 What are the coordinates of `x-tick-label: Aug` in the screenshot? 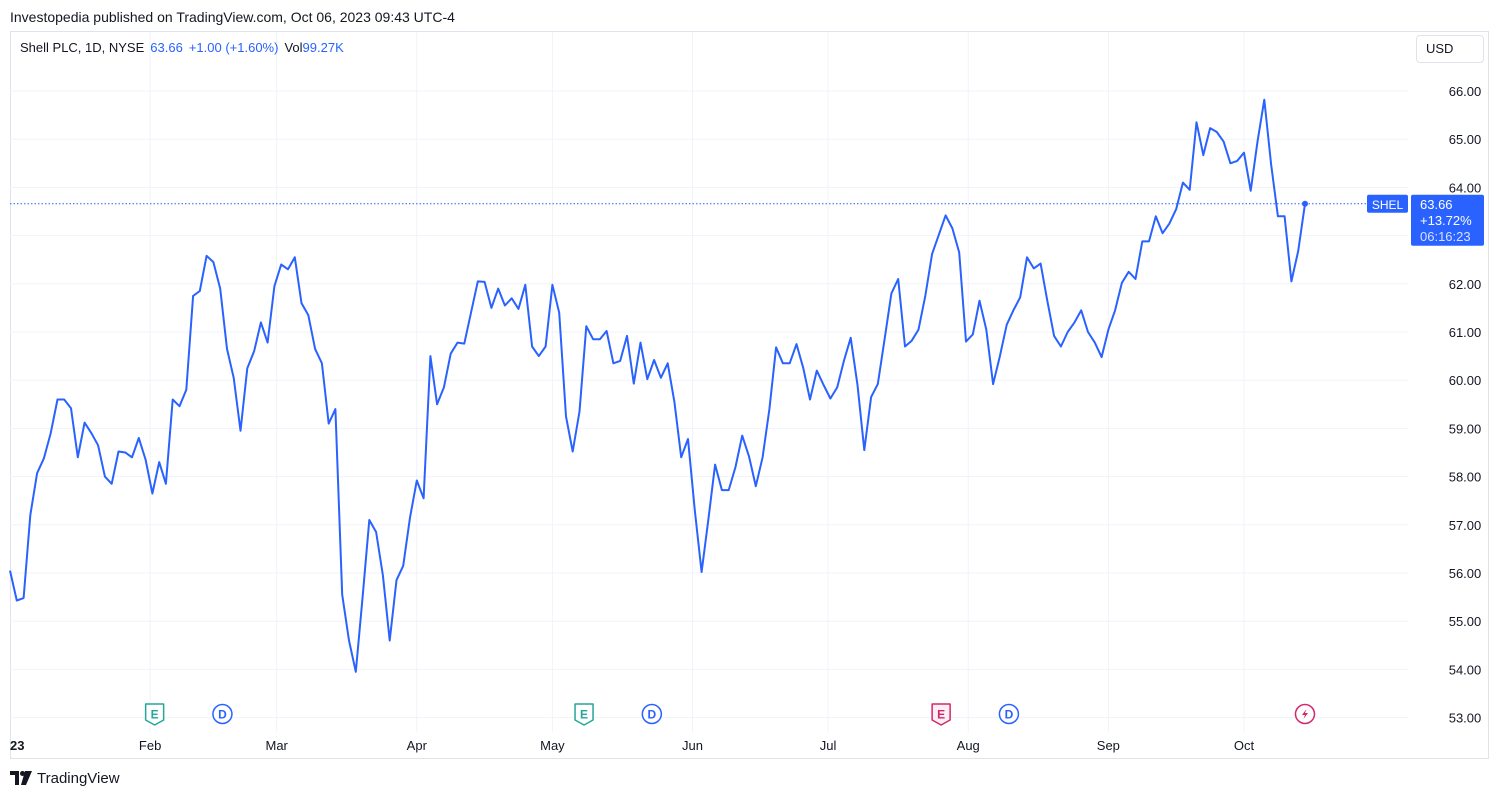 It's located at (968, 745).